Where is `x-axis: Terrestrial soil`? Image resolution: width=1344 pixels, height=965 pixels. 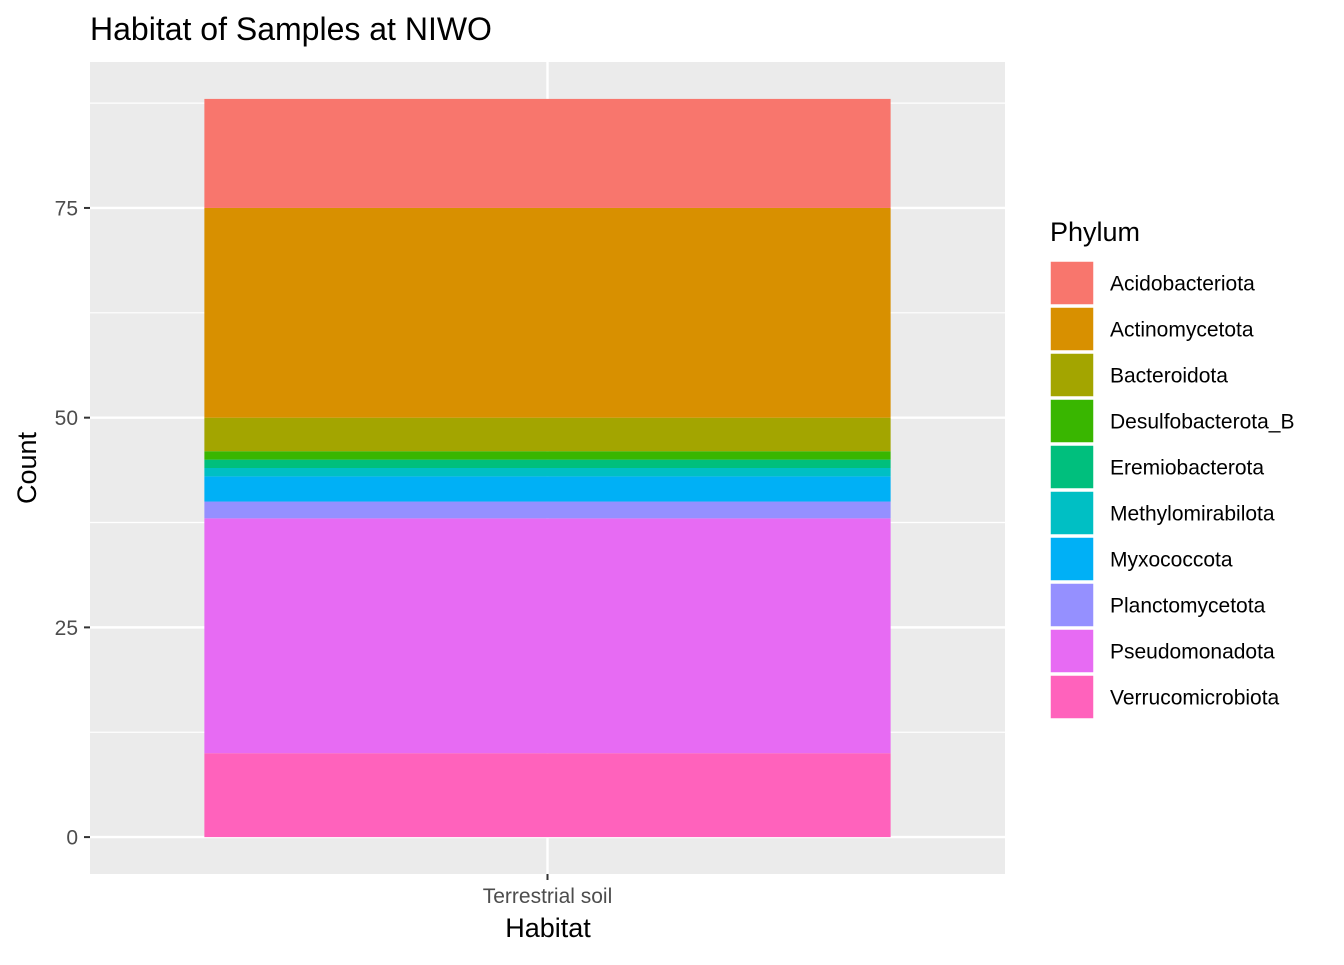 x-axis: Terrestrial soil is located at coordinates (548, 891).